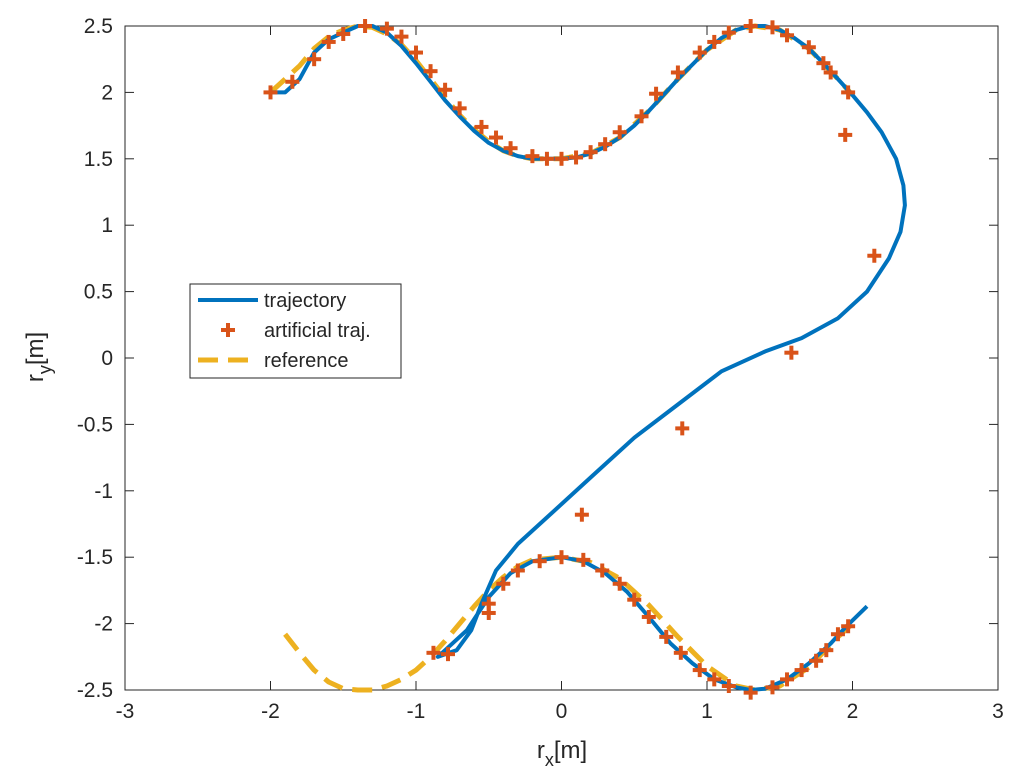 Image resolution: width=1020 pixels, height=775 pixels. Describe the element at coordinates (98, 159) in the screenshot. I see `y-tick-label-8: 1.5` at that location.